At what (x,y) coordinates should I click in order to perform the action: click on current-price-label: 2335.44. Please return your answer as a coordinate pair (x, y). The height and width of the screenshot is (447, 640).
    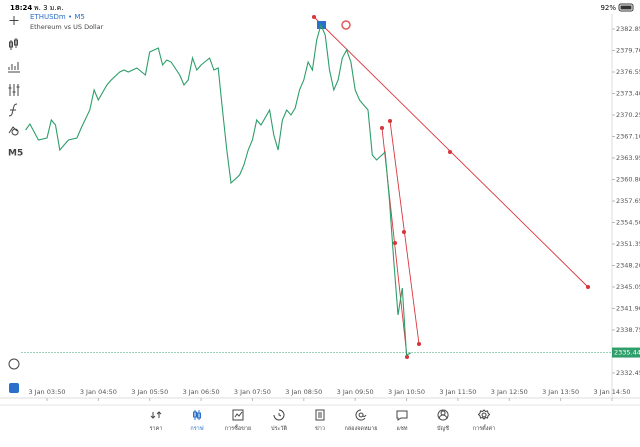
    Looking at the image, I should click on (627, 353).